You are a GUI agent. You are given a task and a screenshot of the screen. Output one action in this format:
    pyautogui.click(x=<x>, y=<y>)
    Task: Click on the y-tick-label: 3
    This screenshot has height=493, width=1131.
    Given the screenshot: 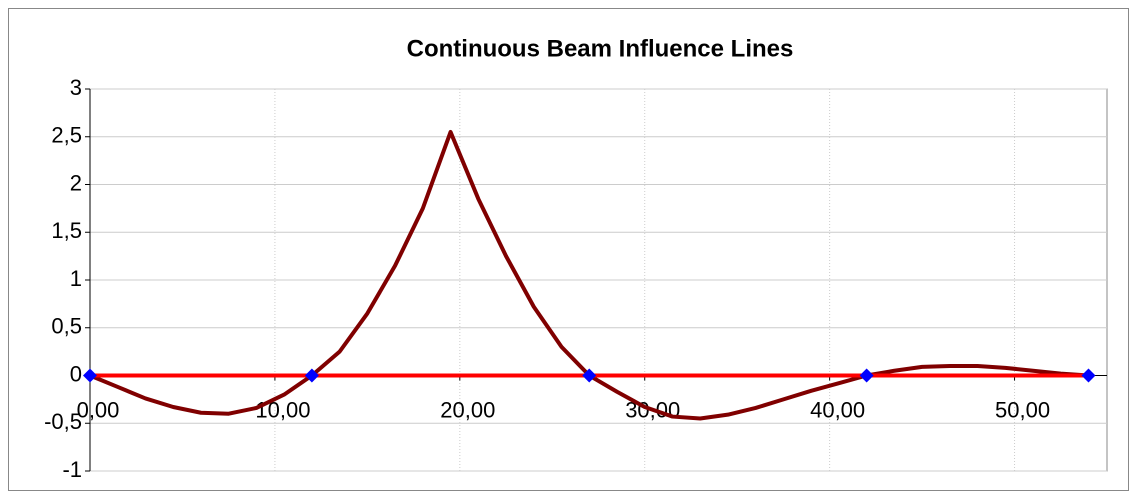 What is the action you would take?
    pyautogui.click(x=76, y=87)
    